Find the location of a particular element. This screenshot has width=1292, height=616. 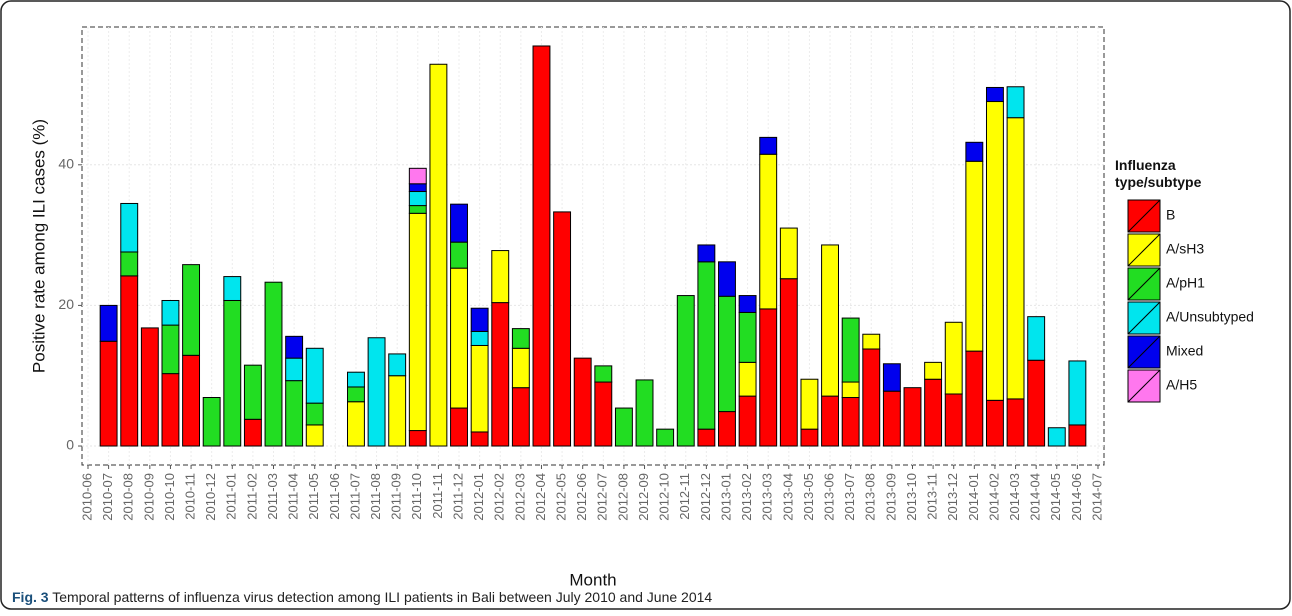

x-tick-label: 2011-10 is located at coordinates (416, 496).